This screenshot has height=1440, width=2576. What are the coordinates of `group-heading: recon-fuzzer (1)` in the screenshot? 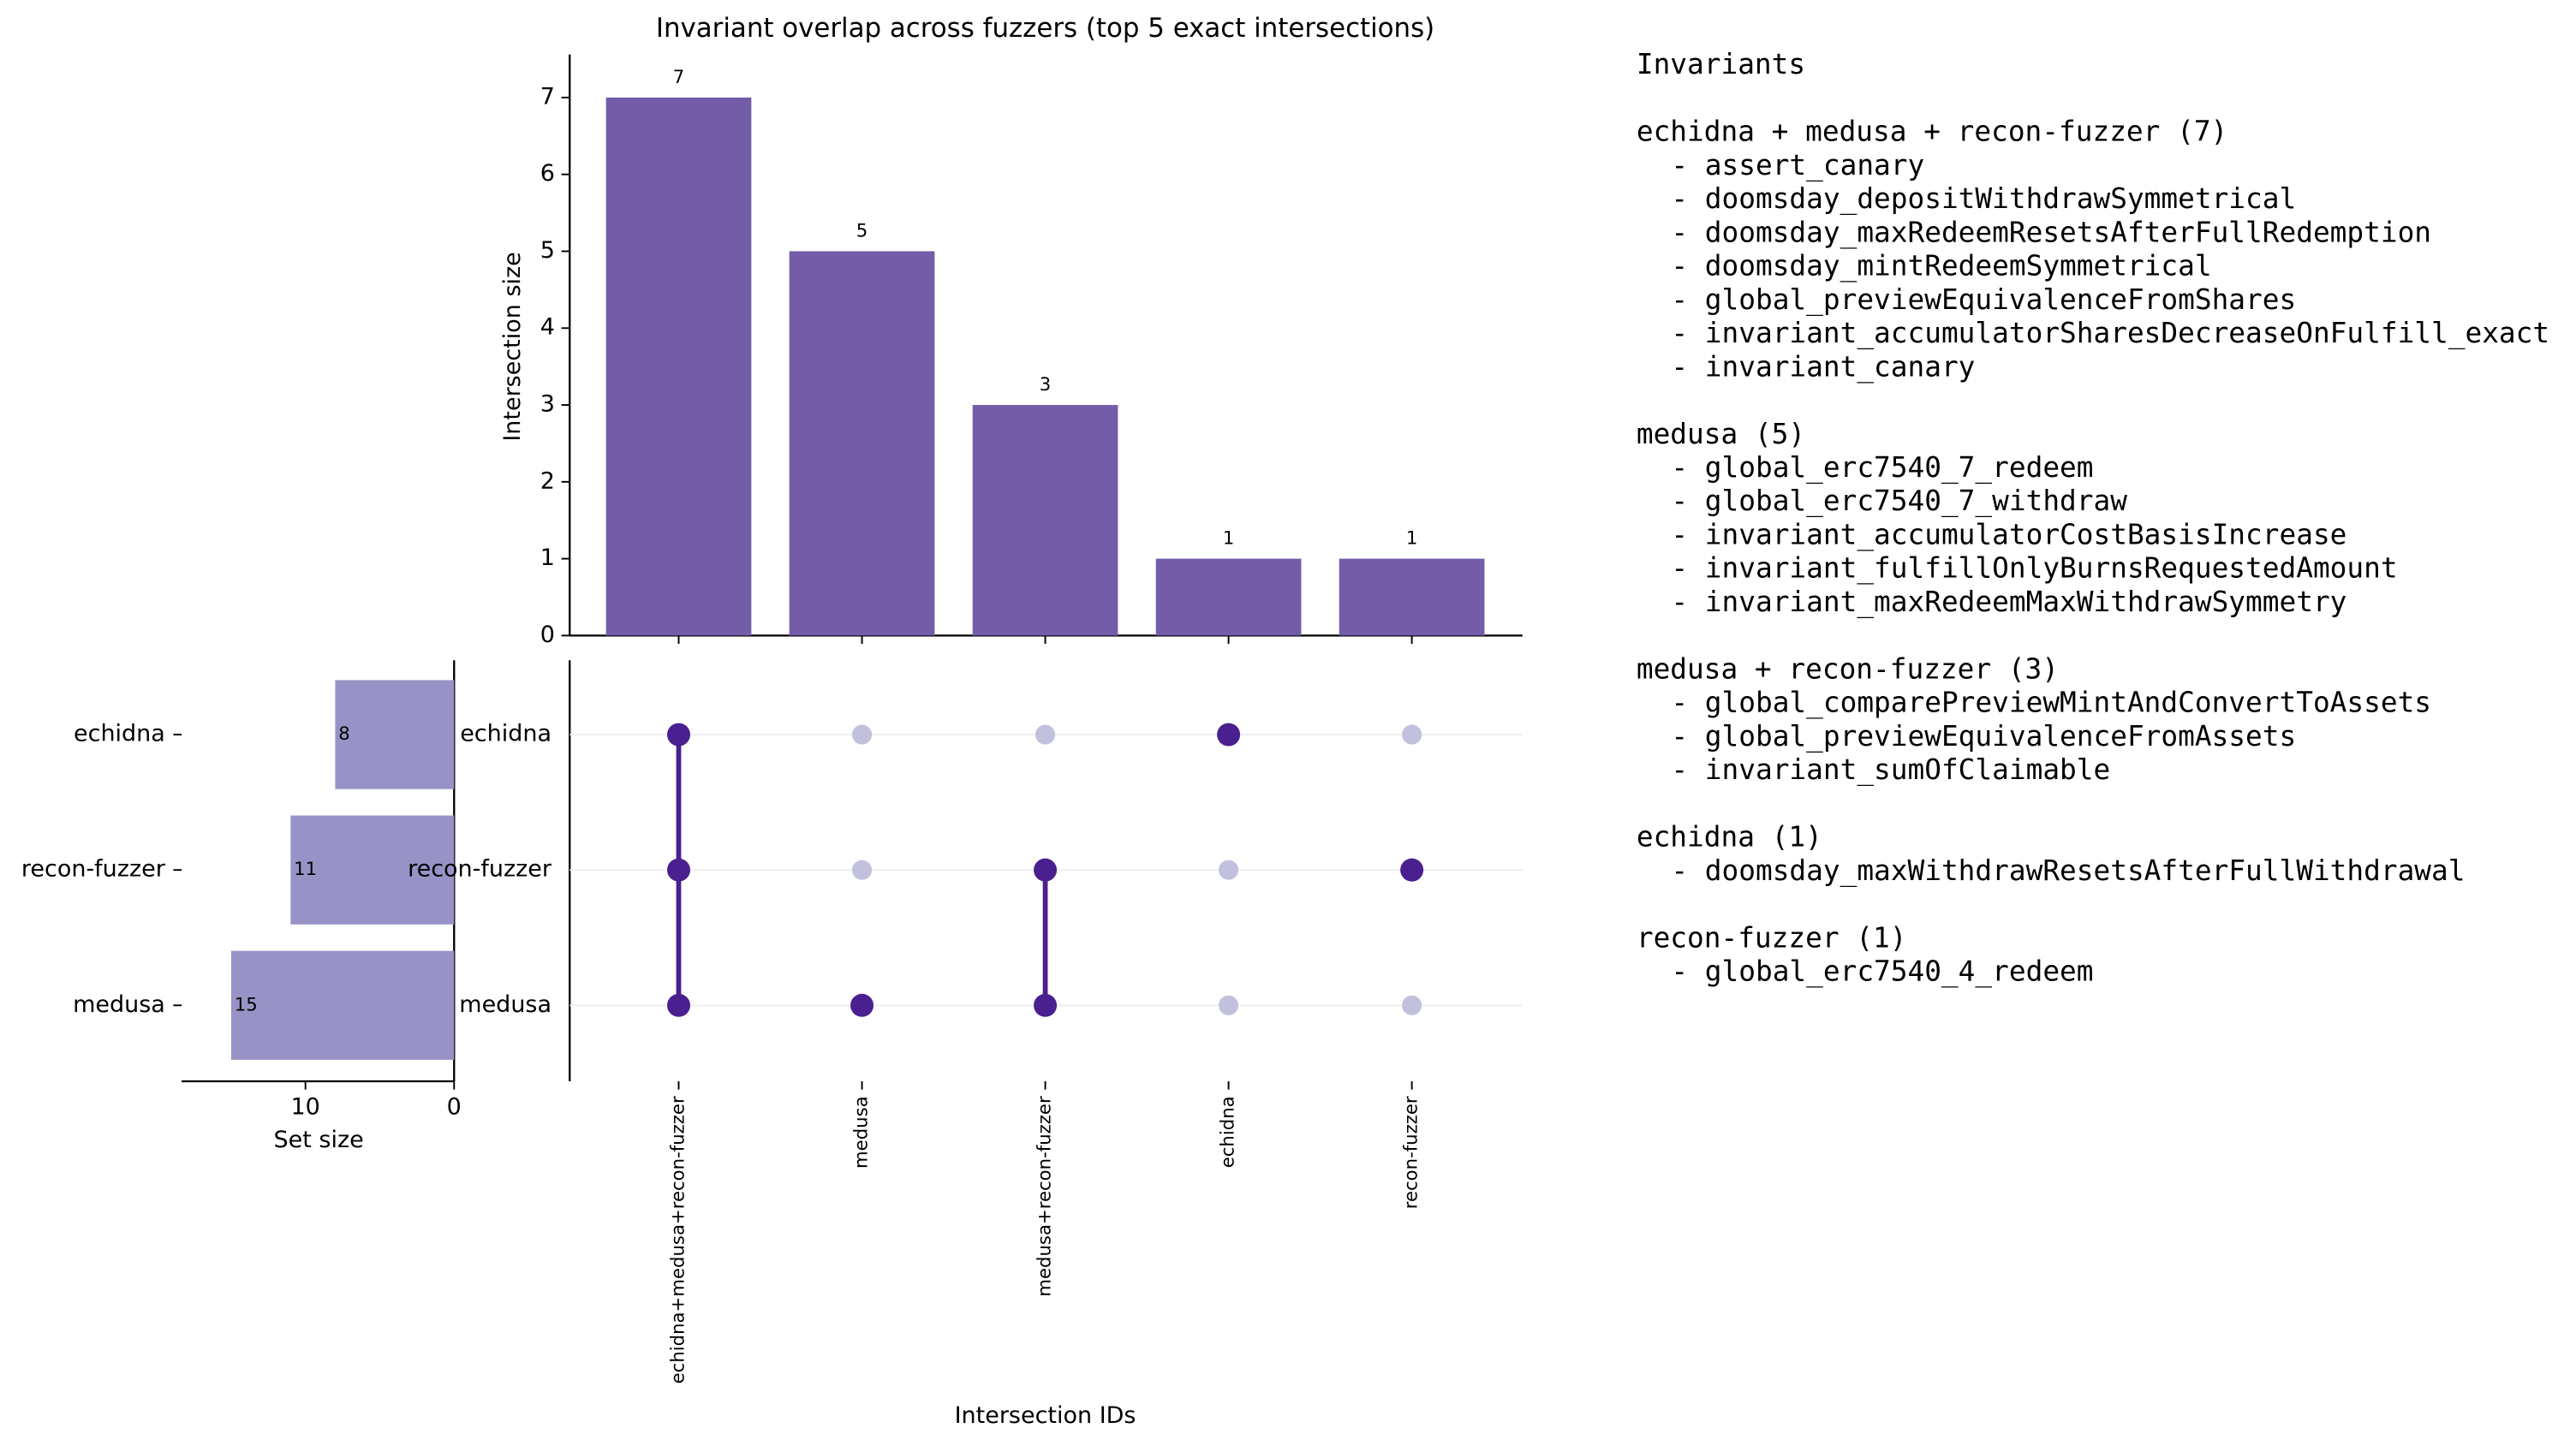 It's located at (1772, 938).